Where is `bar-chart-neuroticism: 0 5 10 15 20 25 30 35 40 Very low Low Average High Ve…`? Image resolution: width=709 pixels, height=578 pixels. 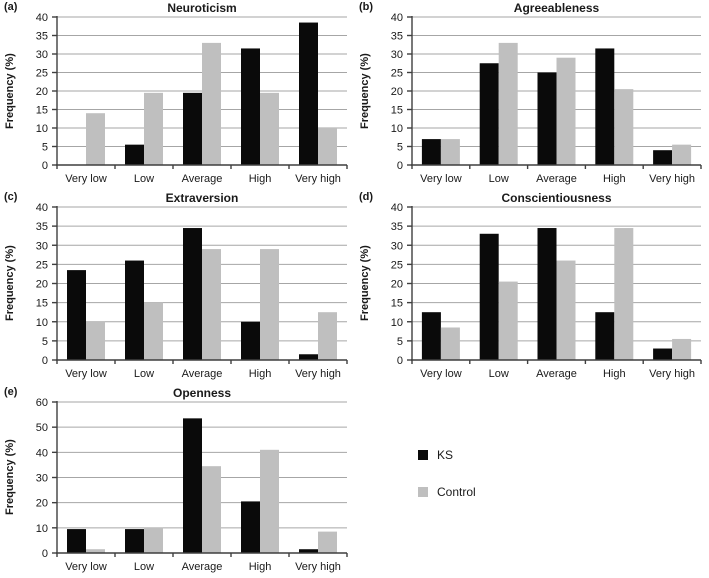
bar-chart-neuroticism: 0 5 10 15 20 25 30 35 40 Very low Low Average High Ve… is located at coordinates (192, 98).